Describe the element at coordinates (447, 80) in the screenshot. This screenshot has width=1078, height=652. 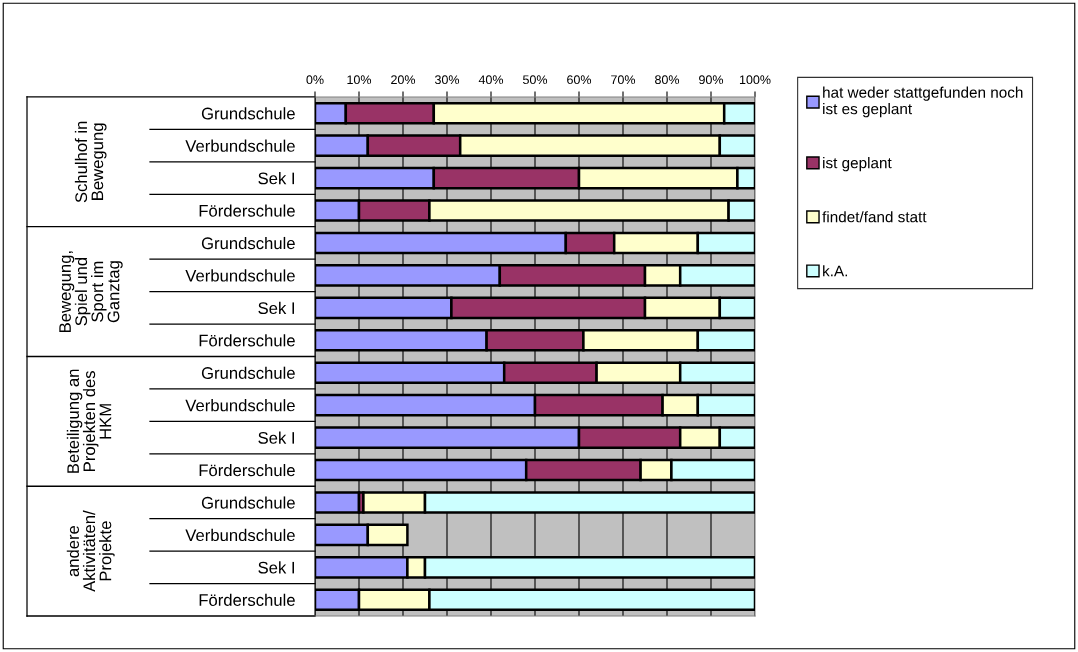
I see `x-tick-label: 30%` at that location.